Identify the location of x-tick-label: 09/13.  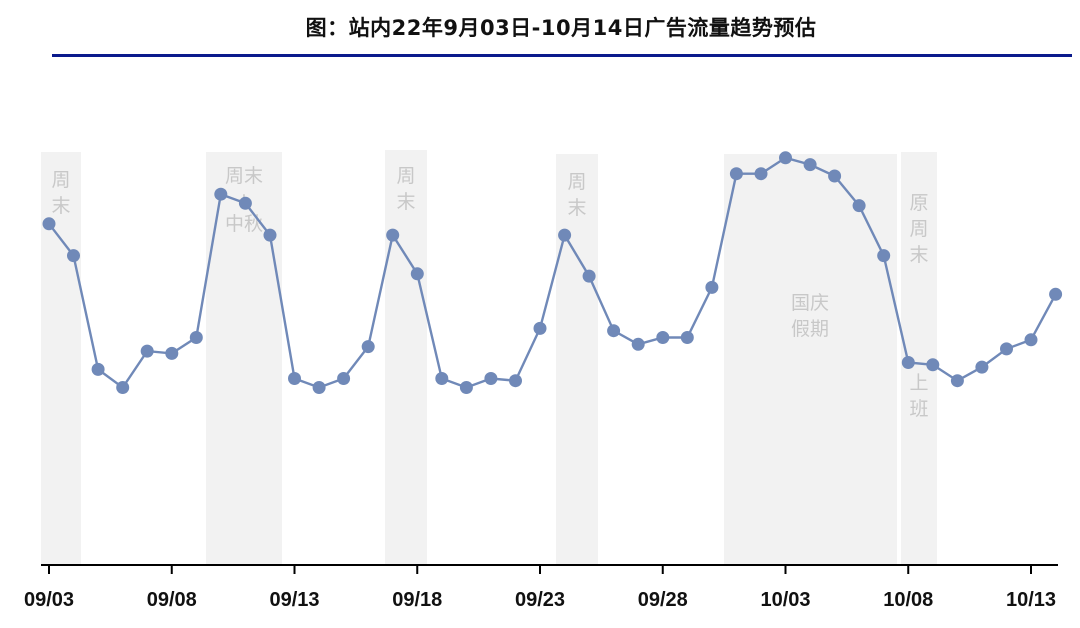
(294, 600).